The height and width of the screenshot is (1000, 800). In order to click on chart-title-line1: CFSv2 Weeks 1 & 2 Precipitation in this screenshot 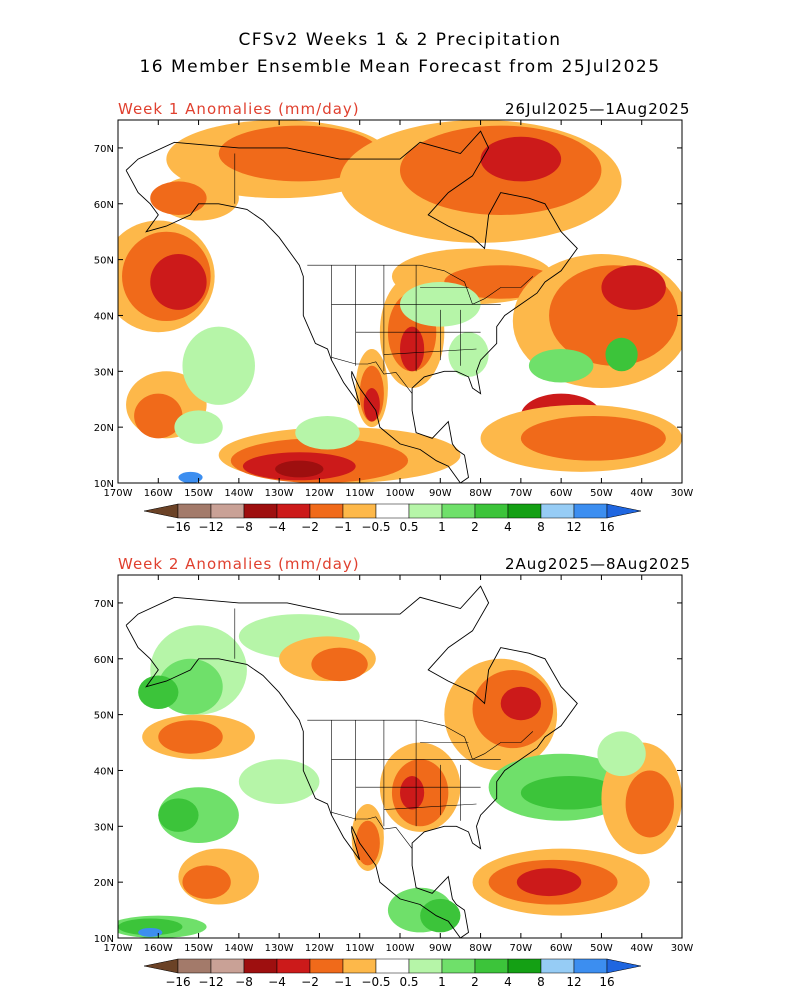, I will do `click(400, 40)`.